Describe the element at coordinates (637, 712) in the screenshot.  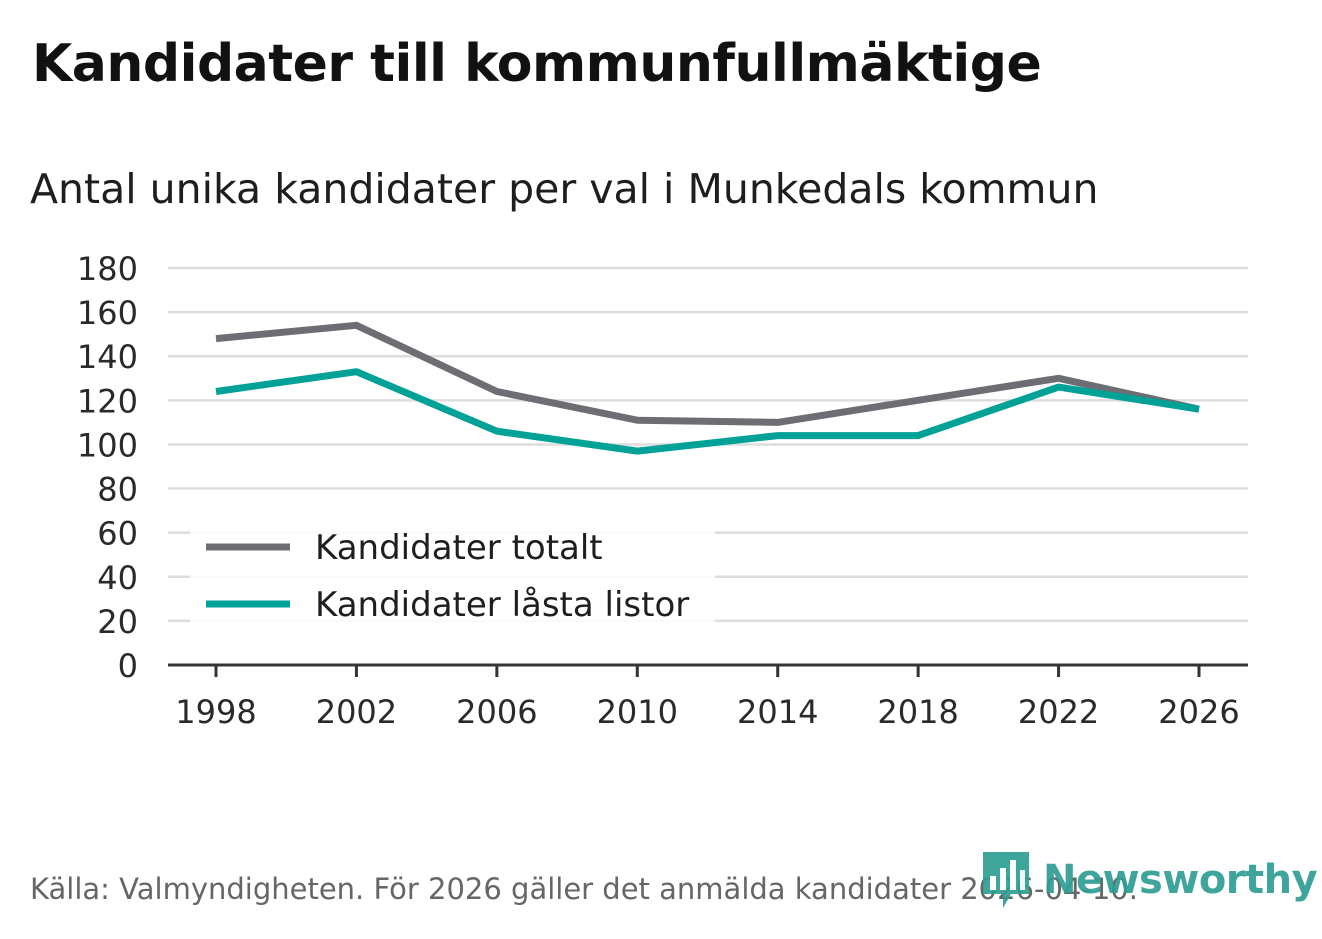
I see `x-tick-label: 2010` at that location.